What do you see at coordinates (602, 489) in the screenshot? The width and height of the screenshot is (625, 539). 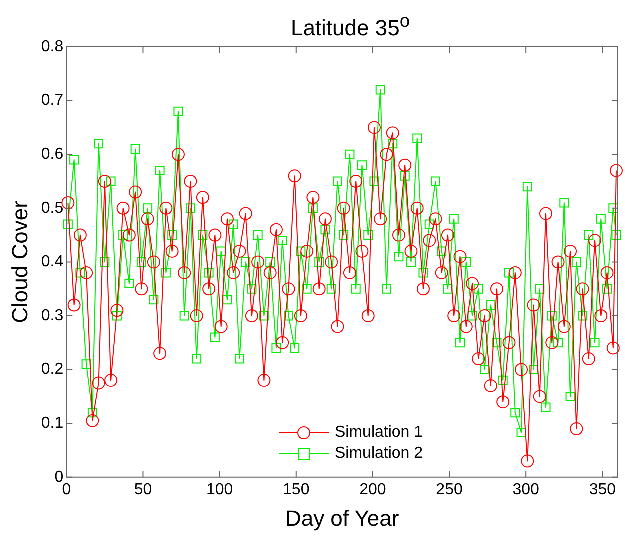 I see `x-tick-label: 350` at bounding box center [602, 489].